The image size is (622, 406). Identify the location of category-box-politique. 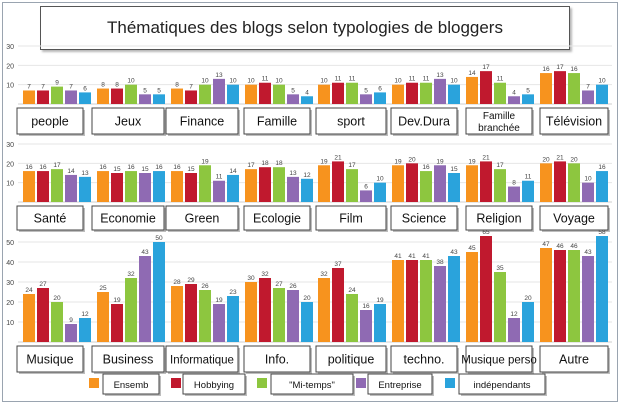
(351, 359).